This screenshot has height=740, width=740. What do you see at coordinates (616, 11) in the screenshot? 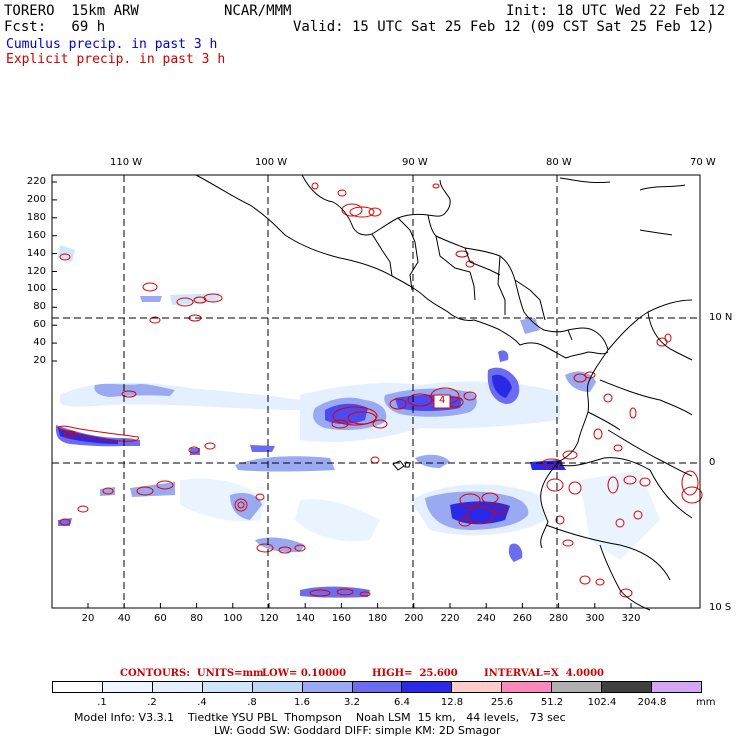
I see `init-time: Init: 18 UTC Wed 22 Feb 12` at bounding box center [616, 11].